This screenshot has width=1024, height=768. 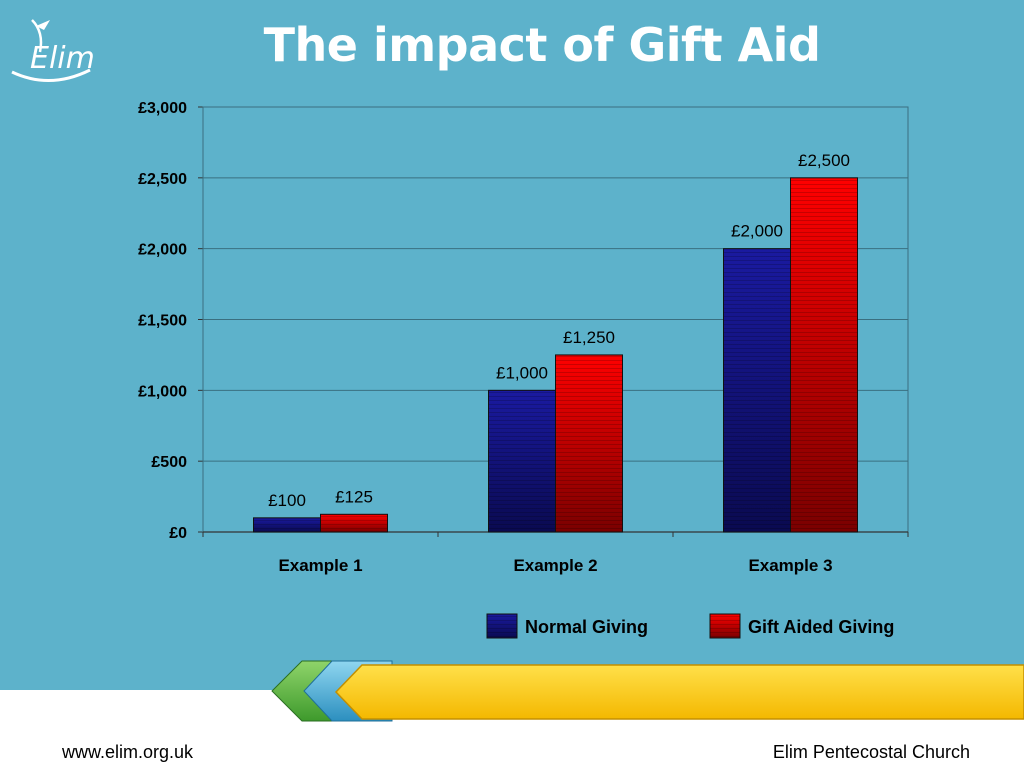 What do you see at coordinates (178, 533) in the screenshot?
I see `y-tick-label: £0` at bounding box center [178, 533].